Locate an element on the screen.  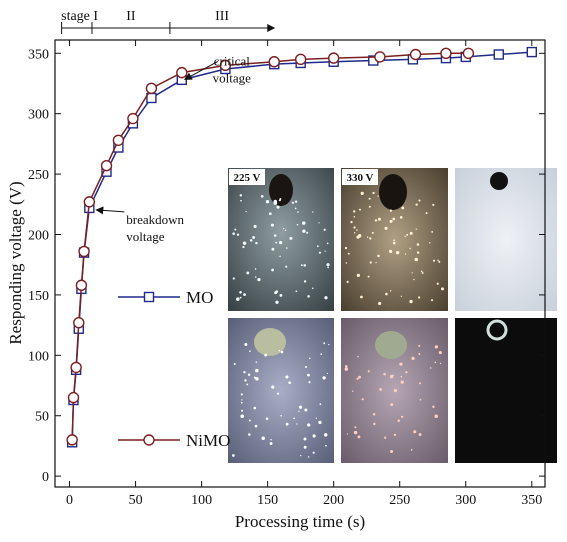
y-tick-label: 50 is located at coordinates (42, 417).